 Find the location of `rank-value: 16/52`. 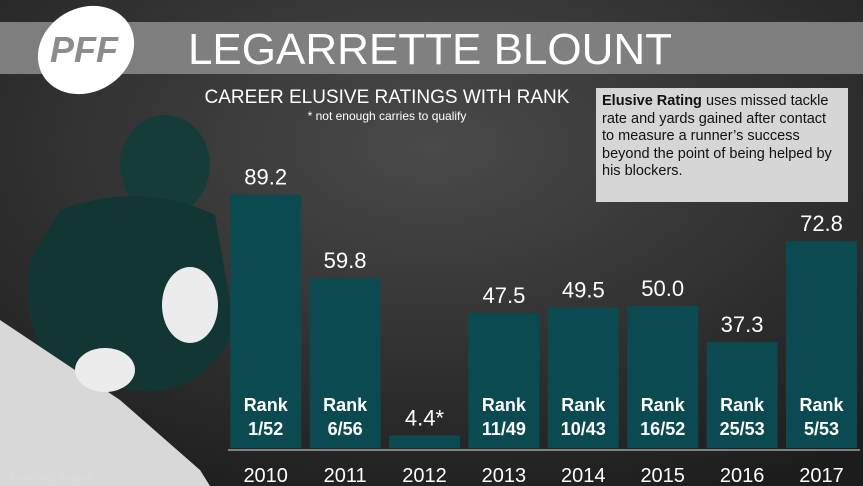

rank-value: 16/52 is located at coordinates (662, 429).